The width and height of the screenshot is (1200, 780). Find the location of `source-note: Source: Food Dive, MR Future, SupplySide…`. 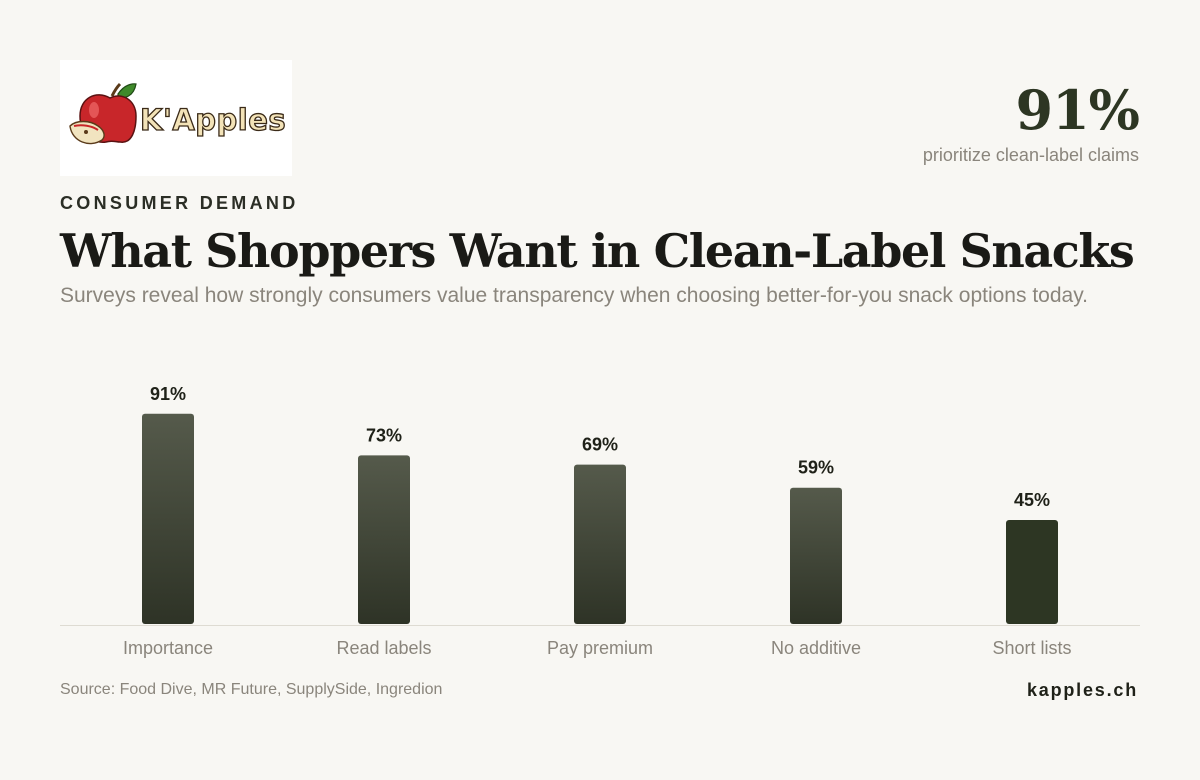

source-note: Source: Food Dive, MR Future, SupplySide… is located at coordinates (251, 689).